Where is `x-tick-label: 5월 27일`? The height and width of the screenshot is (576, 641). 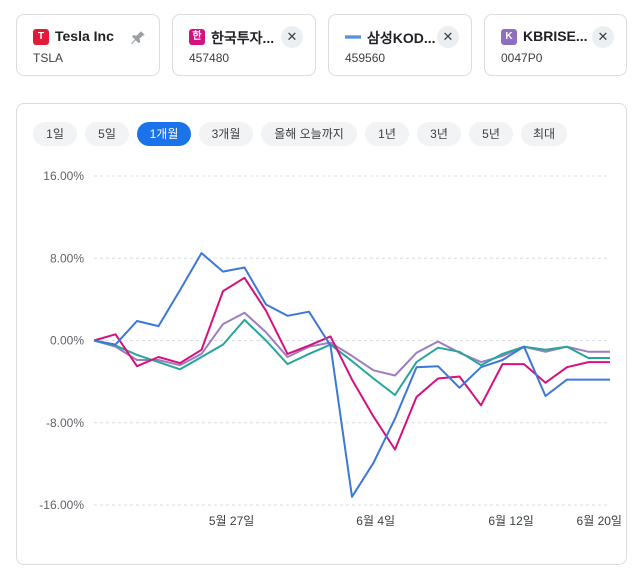 x-tick-label: 5월 27일 is located at coordinates (231, 521).